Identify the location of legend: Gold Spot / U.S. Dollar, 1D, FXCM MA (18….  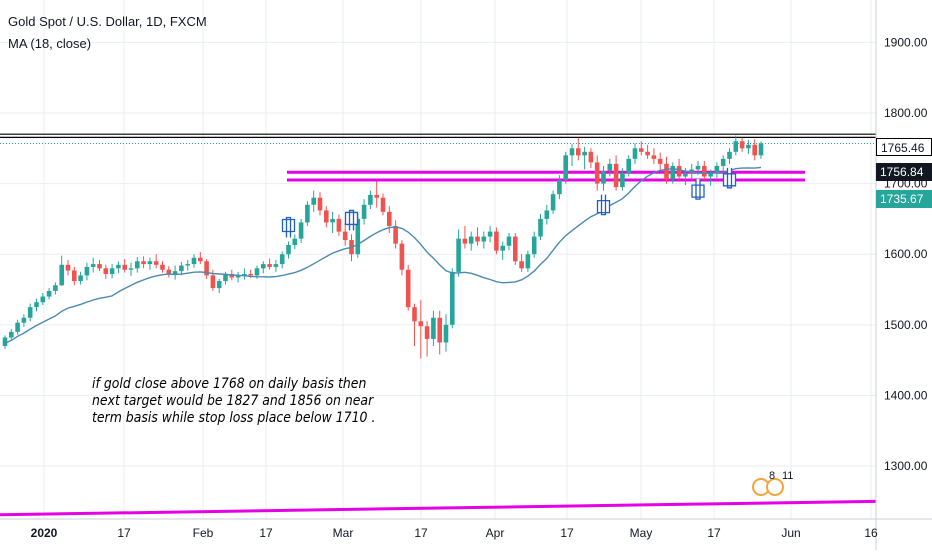
(107, 33).